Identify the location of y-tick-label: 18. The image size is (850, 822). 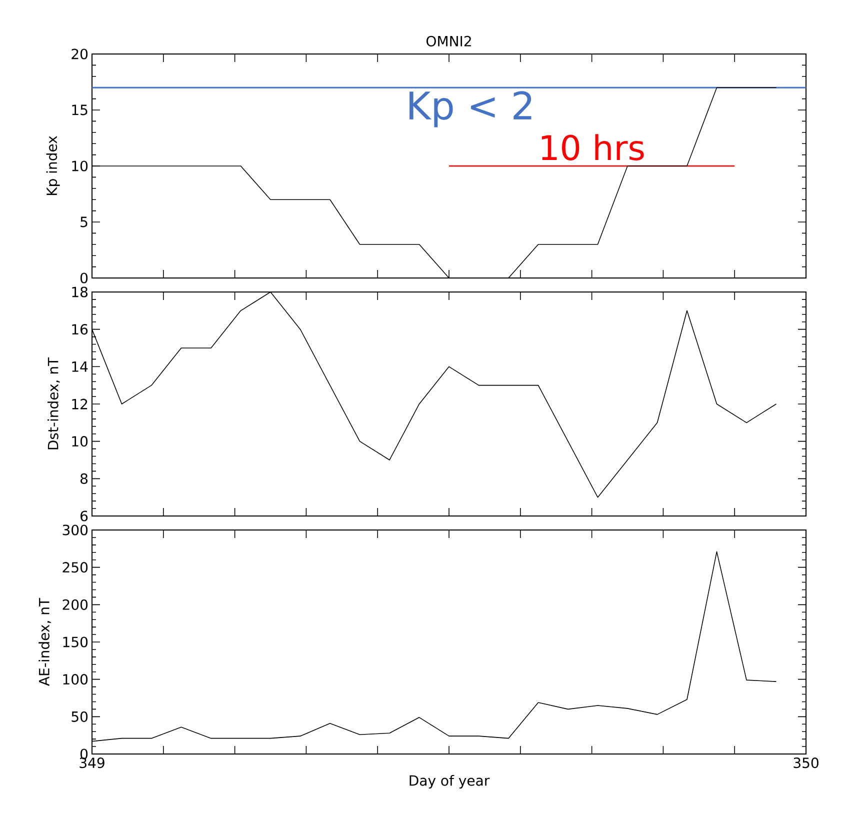
(80, 292).